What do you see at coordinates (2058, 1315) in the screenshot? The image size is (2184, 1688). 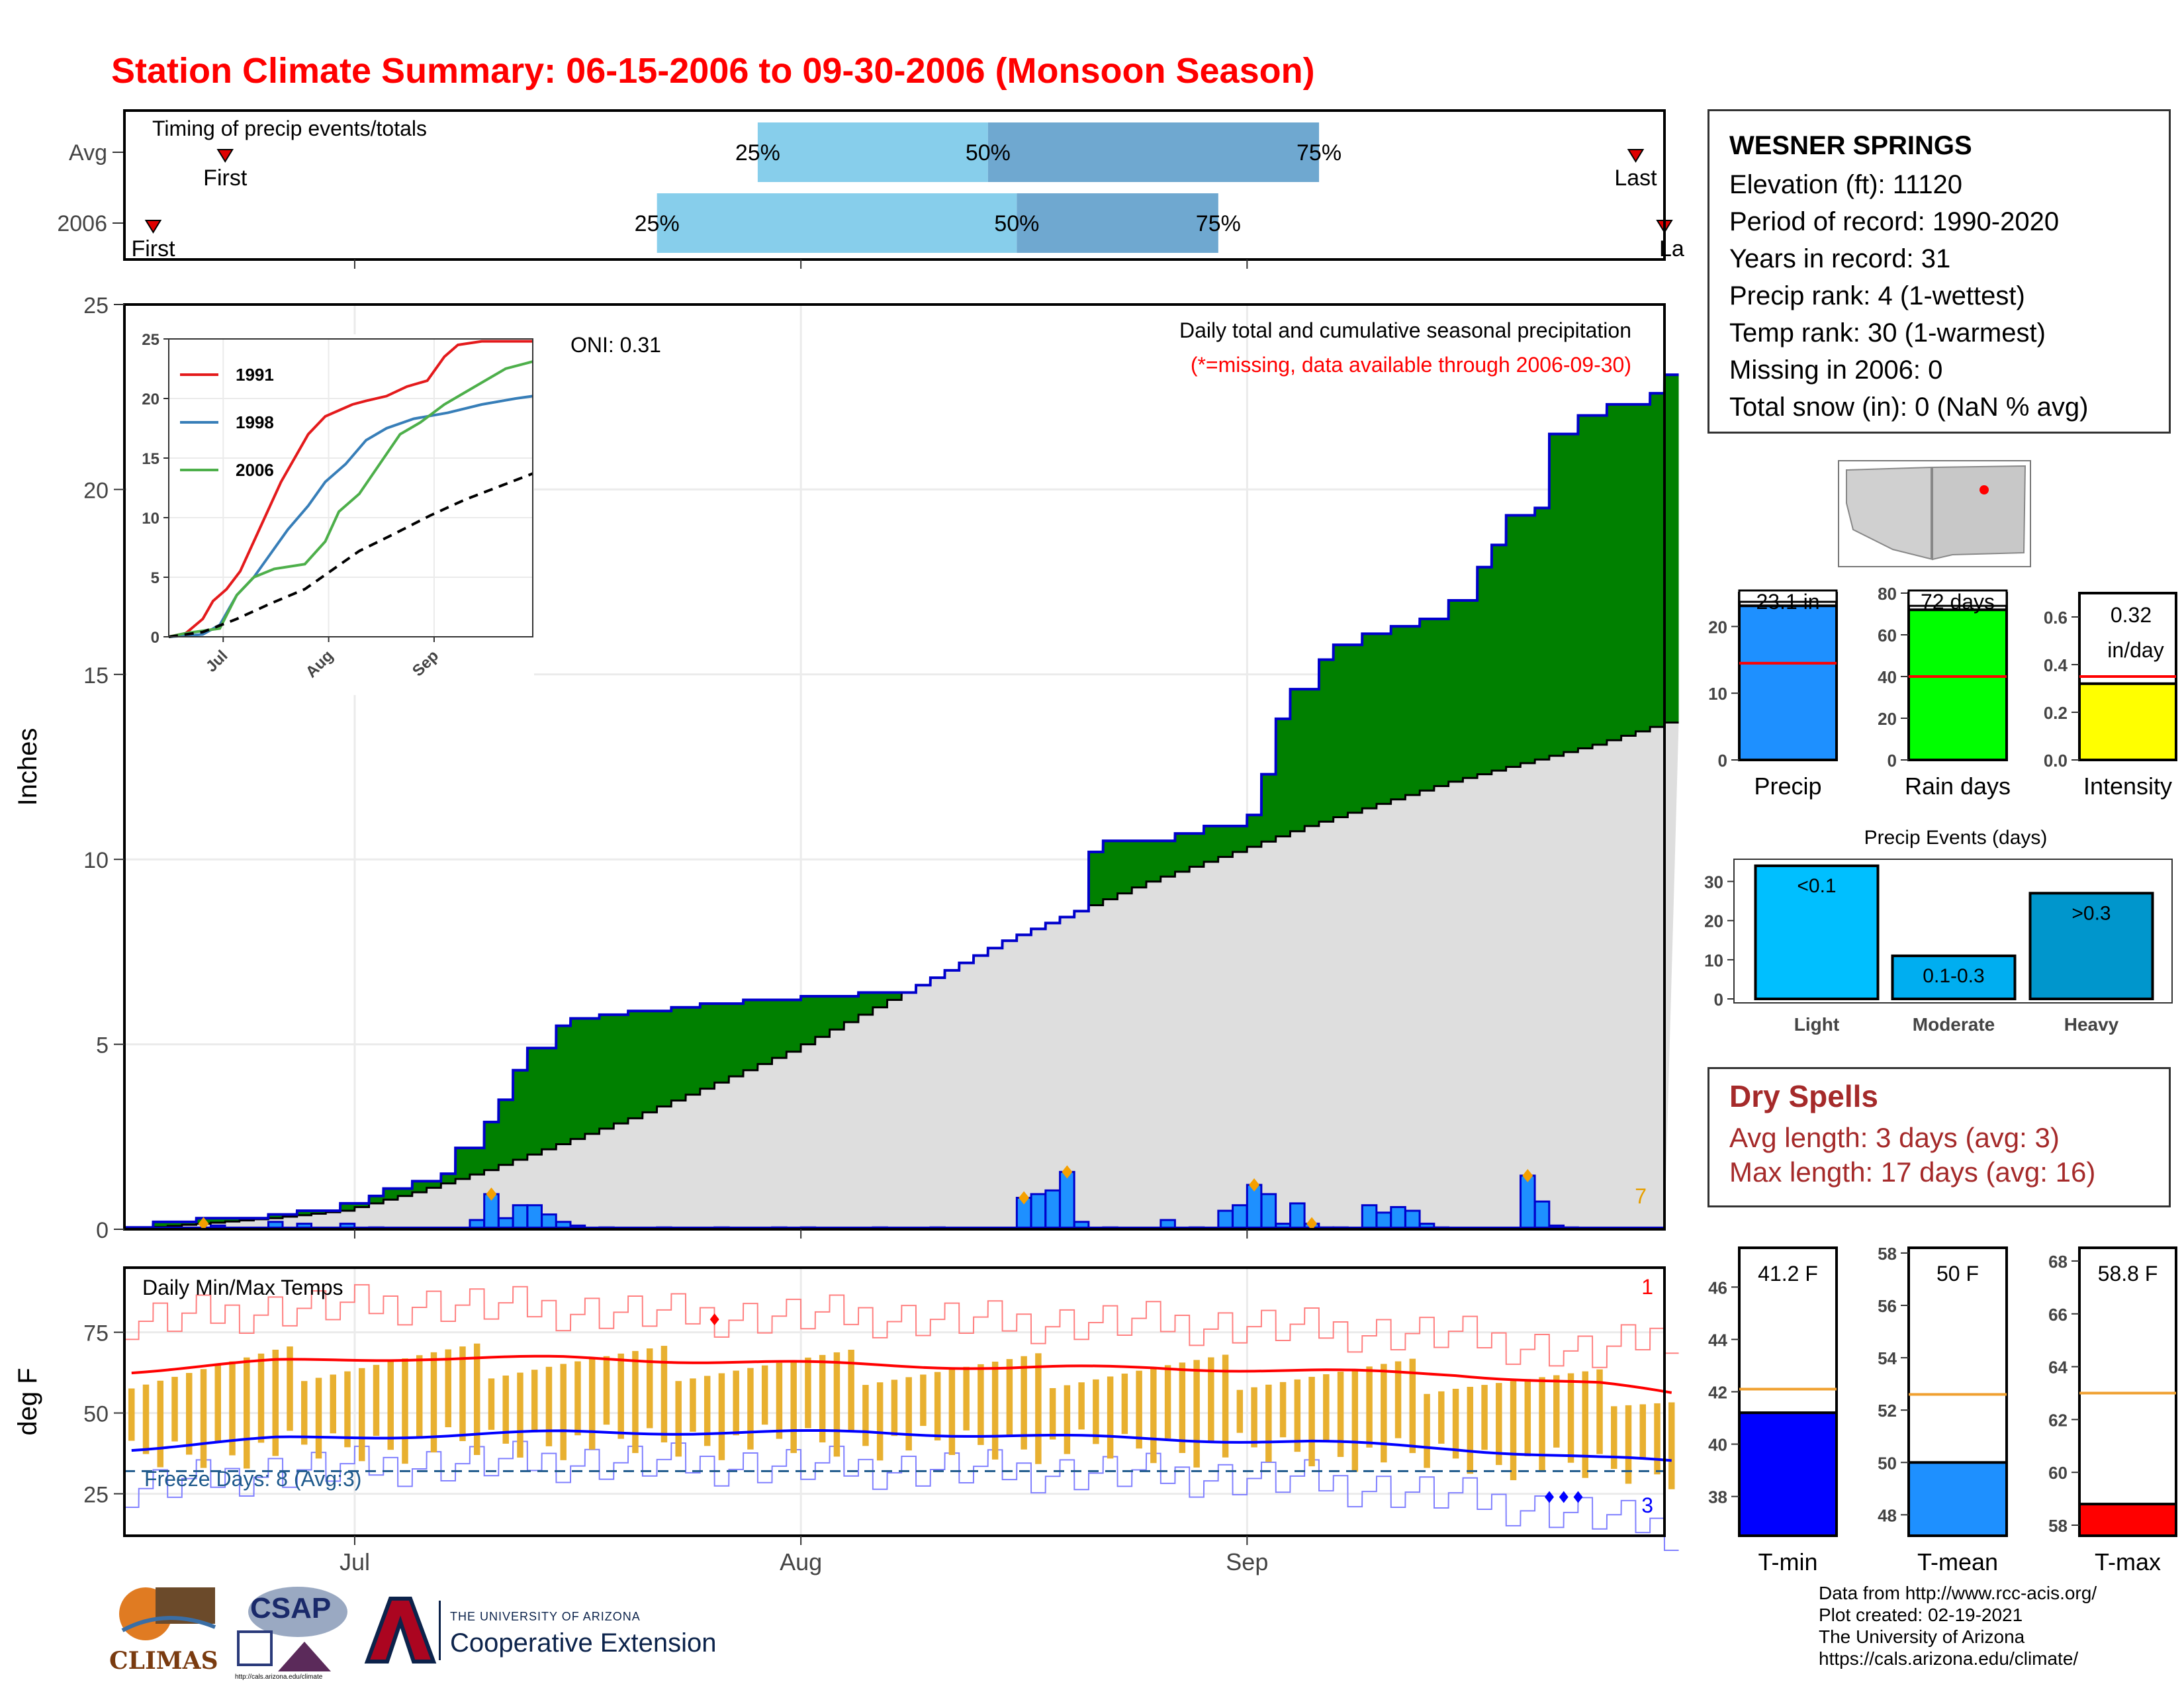 I see `small-panel-ytick-label: 66` at bounding box center [2058, 1315].